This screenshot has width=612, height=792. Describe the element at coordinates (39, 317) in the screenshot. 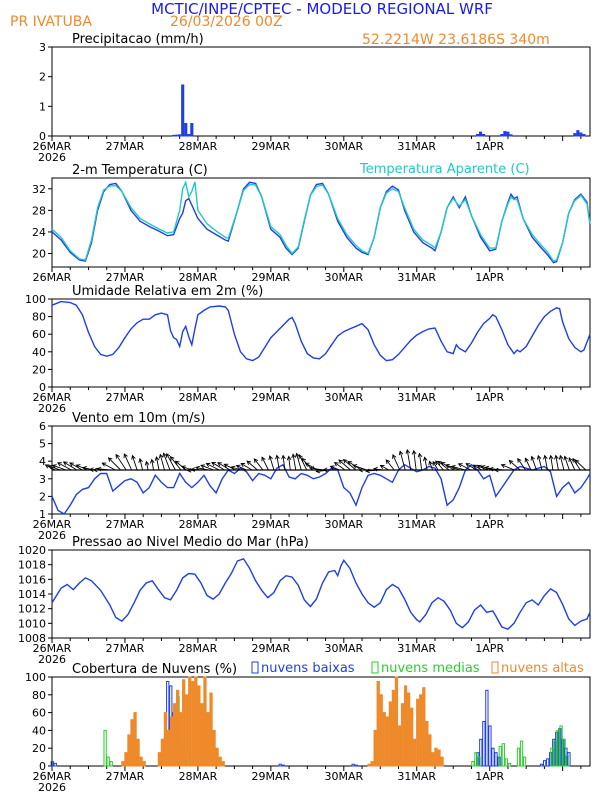

I see `y-tick-label: 80` at that location.